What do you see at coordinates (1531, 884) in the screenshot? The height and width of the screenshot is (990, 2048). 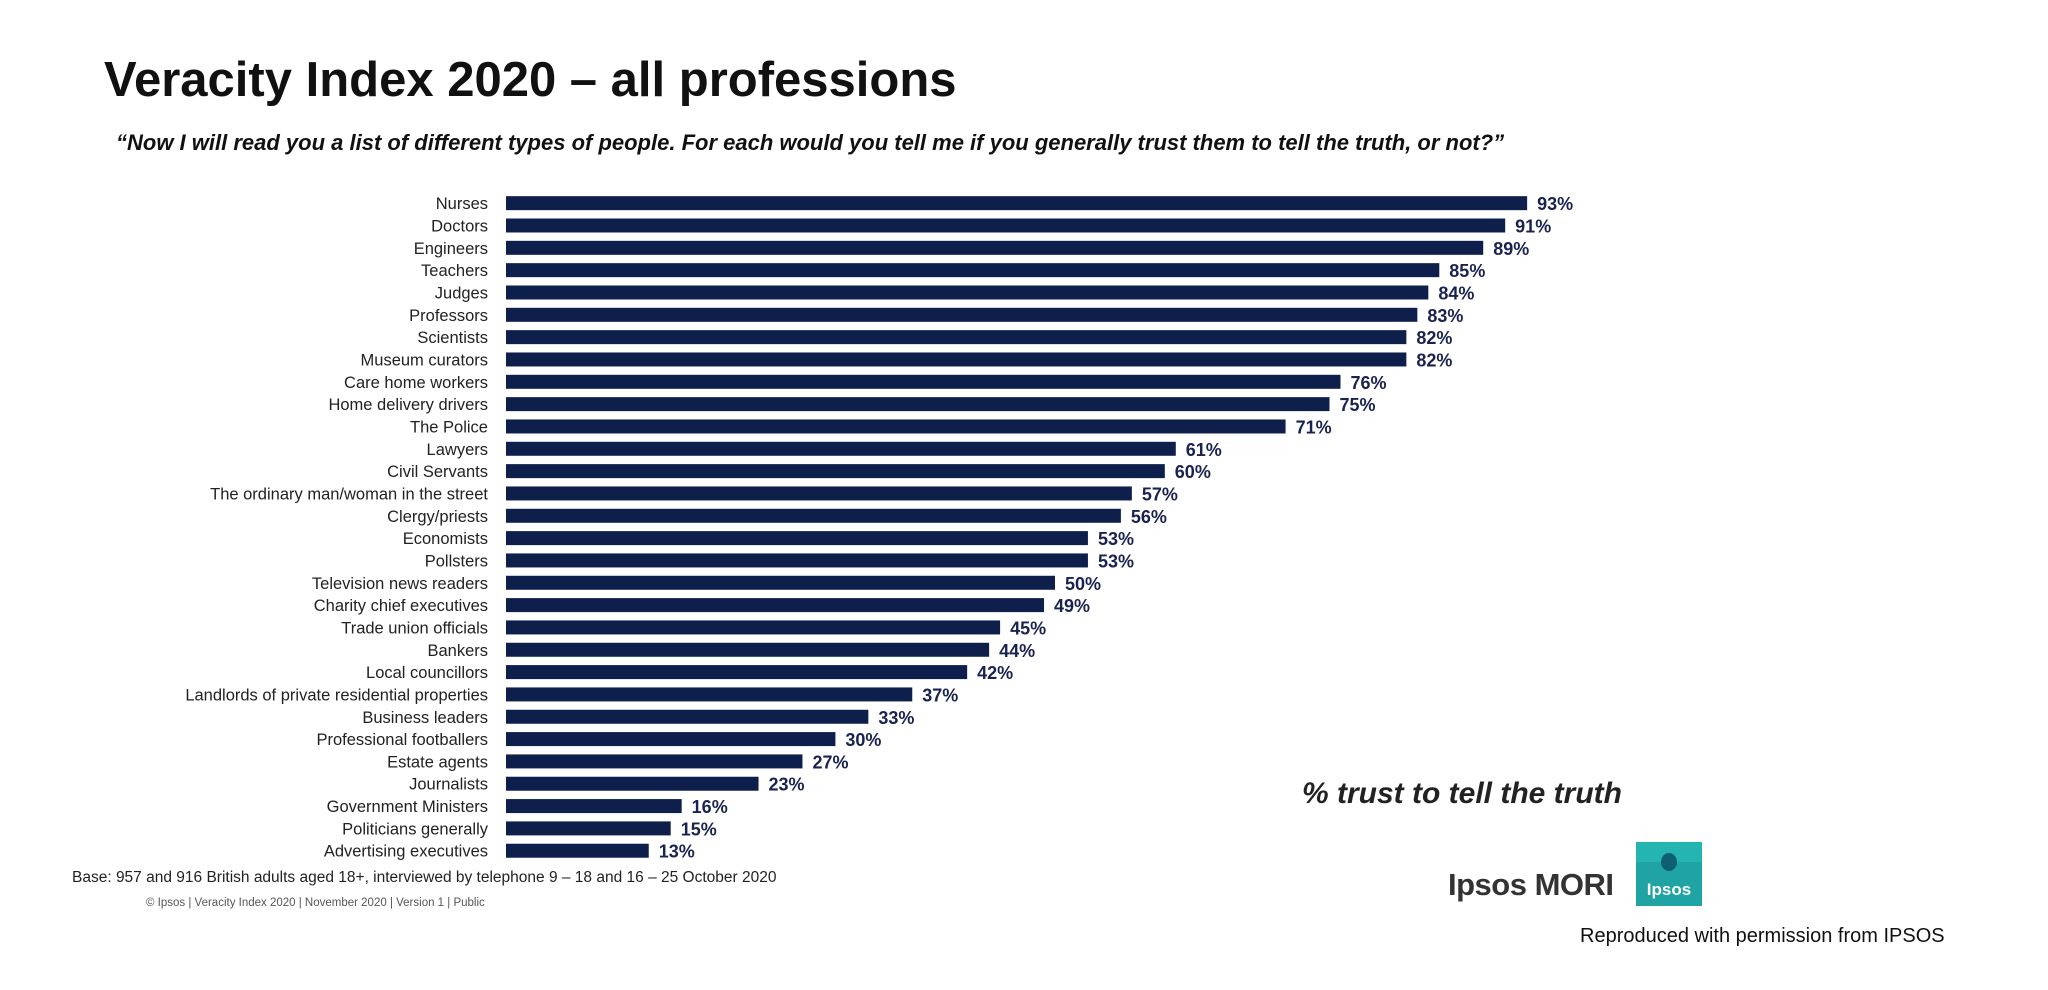 I see `brand-name: Ipsos MORI` at bounding box center [1531, 884].